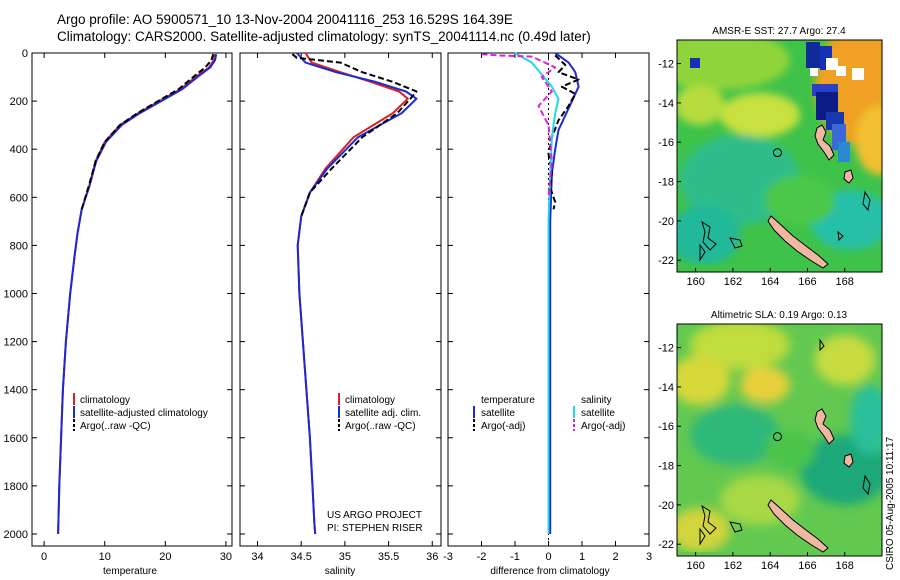 This screenshot has width=900, height=580. Describe the element at coordinates (519, 125) in the screenshot. I see `series-line-salinity-argo-adj-` at that location.